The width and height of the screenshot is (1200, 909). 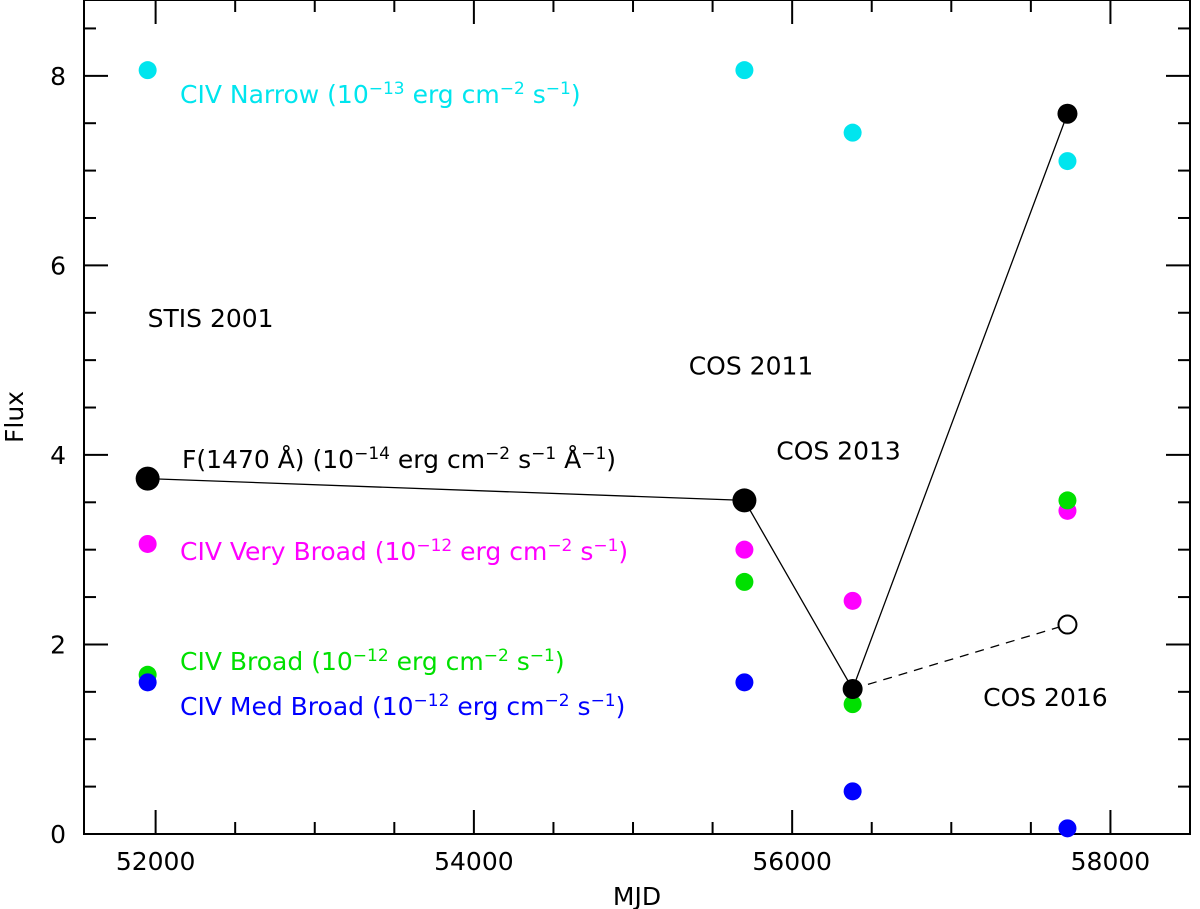 What do you see at coordinates (58, 455) in the screenshot?
I see `y-tick-label: 4` at bounding box center [58, 455].